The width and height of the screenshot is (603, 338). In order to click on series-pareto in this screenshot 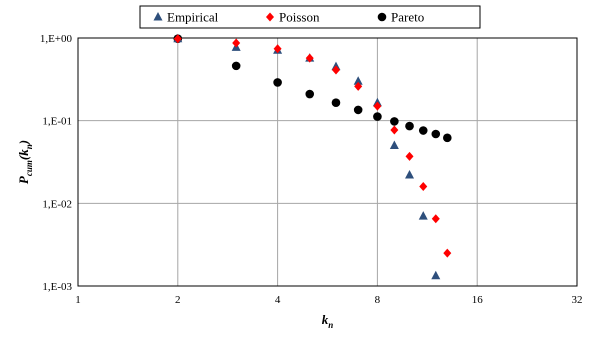, I will do `click(312, 88)`.